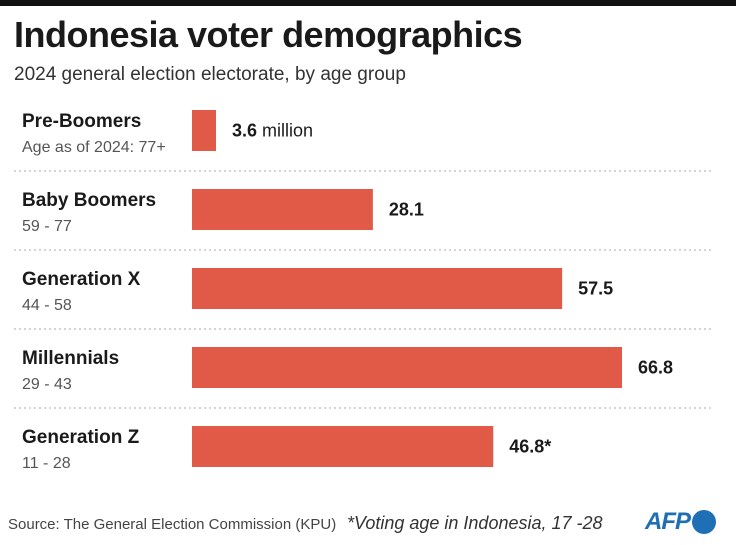  What do you see at coordinates (81, 279) in the screenshot?
I see `category-label: Generation X` at bounding box center [81, 279].